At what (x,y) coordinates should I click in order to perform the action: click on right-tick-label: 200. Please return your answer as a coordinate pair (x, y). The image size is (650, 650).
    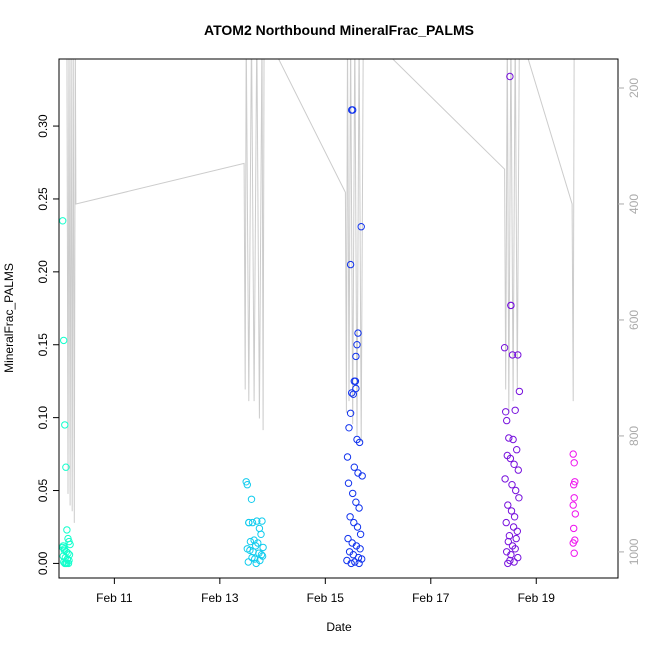
    Looking at the image, I should click on (634, 88).